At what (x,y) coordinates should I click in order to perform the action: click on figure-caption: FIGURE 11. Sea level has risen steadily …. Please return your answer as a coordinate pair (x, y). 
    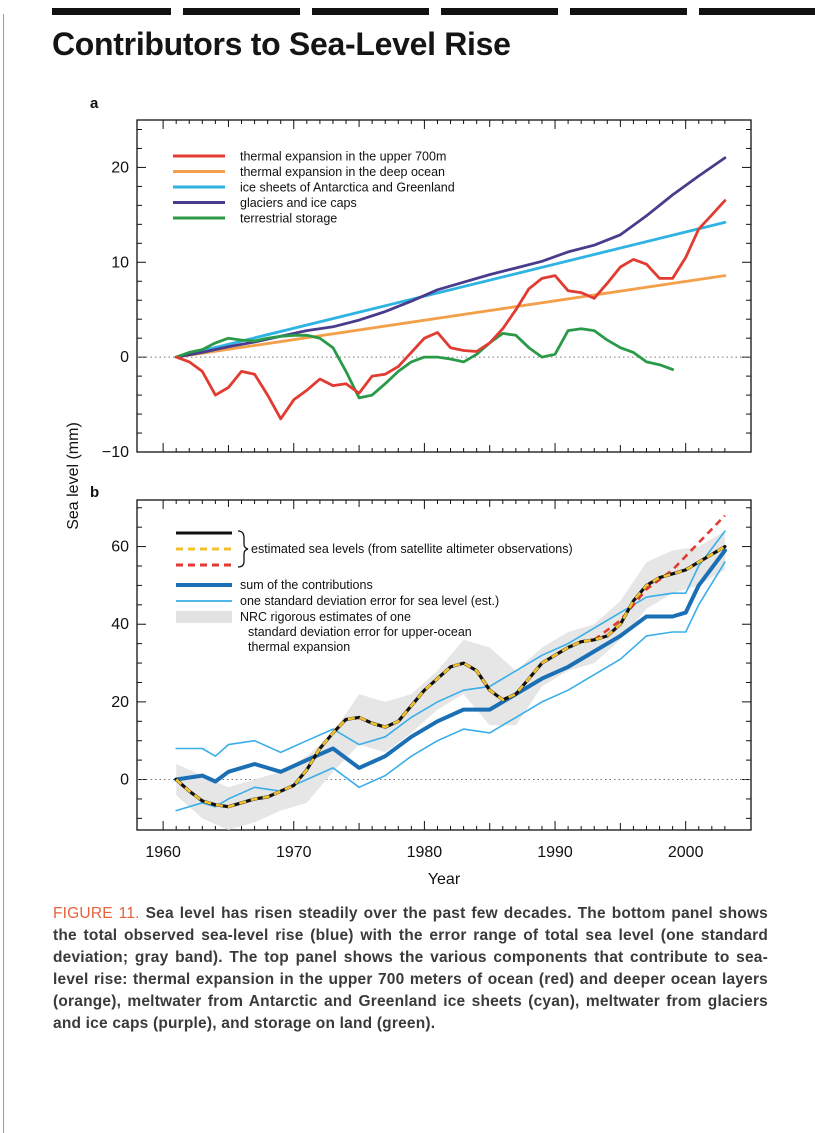
    Looking at the image, I should click on (410, 969).